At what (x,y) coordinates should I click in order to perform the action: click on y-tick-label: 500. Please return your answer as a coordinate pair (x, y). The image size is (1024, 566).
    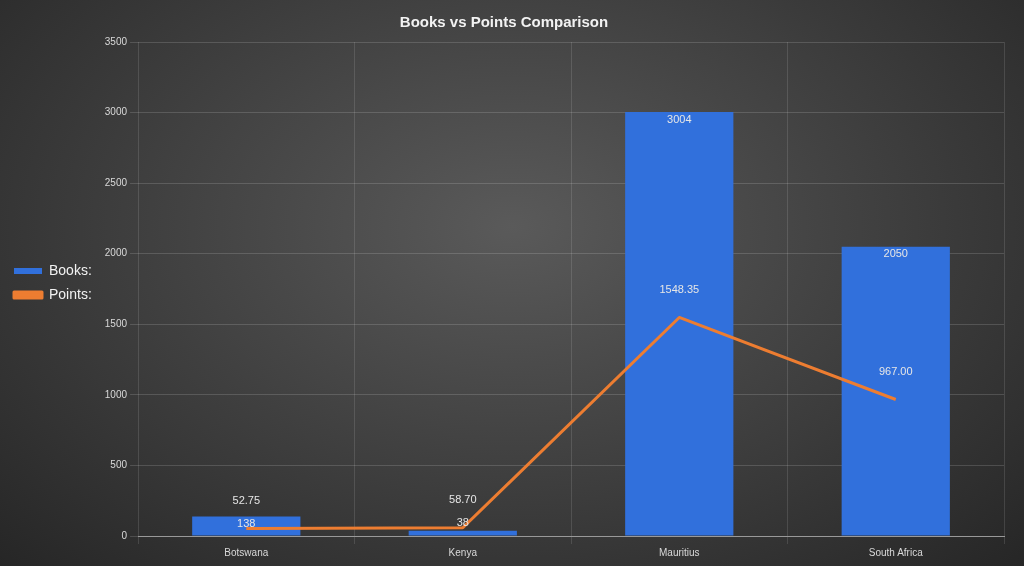
    Looking at the image, I should click on (119, 465).